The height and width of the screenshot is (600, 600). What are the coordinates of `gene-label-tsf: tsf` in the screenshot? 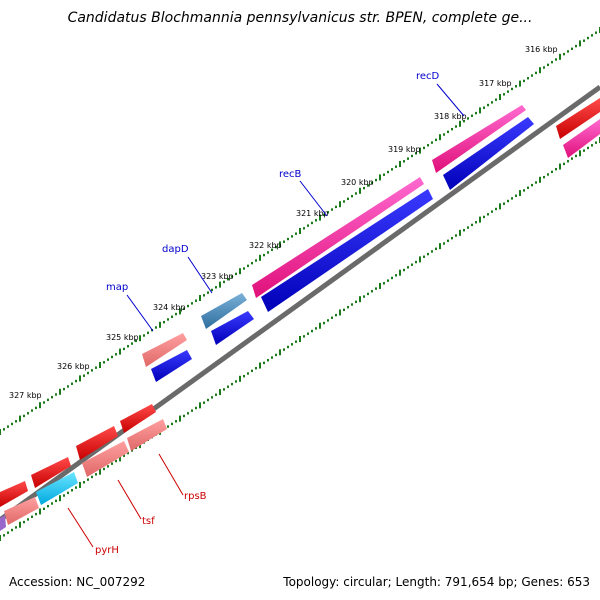 It's located at (148, 521).